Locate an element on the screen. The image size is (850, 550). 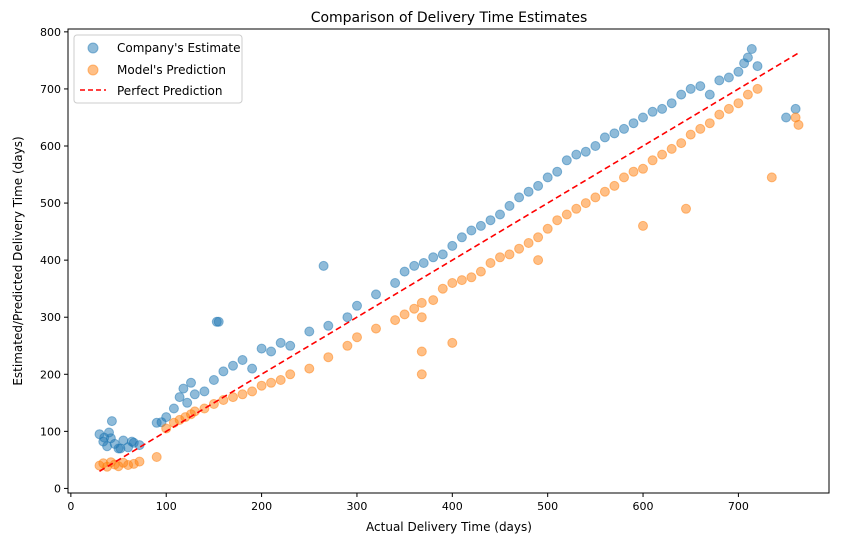
y-axis: 0 100 200 300 400 500 600 700 800 is located at coordinates (54, 260).